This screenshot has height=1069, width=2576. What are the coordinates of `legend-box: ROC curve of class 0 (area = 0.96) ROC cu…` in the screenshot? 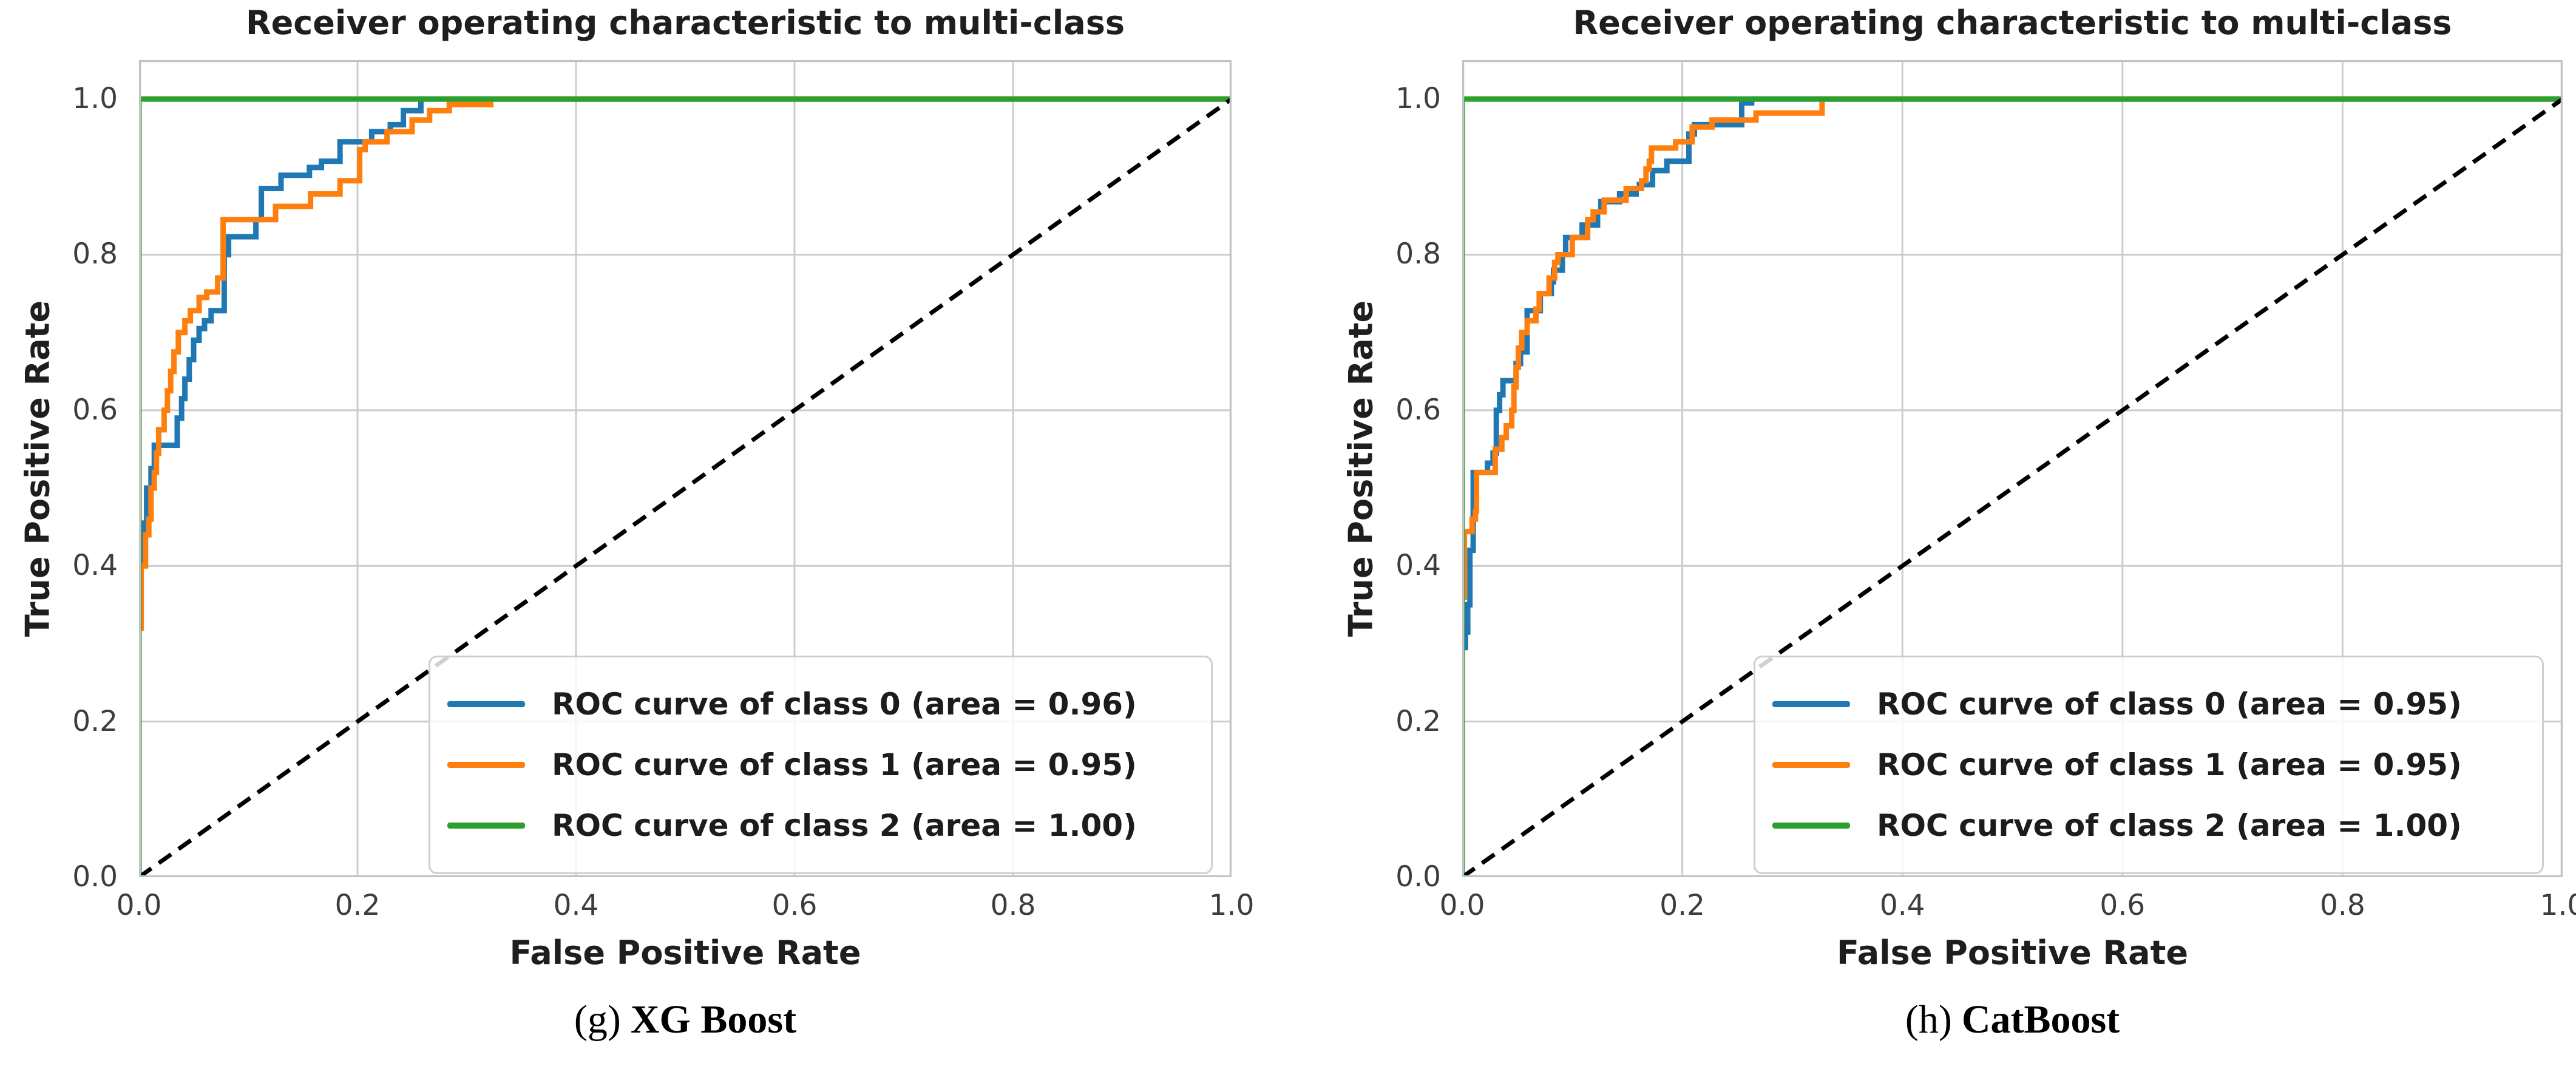 It's located at (821, 765).